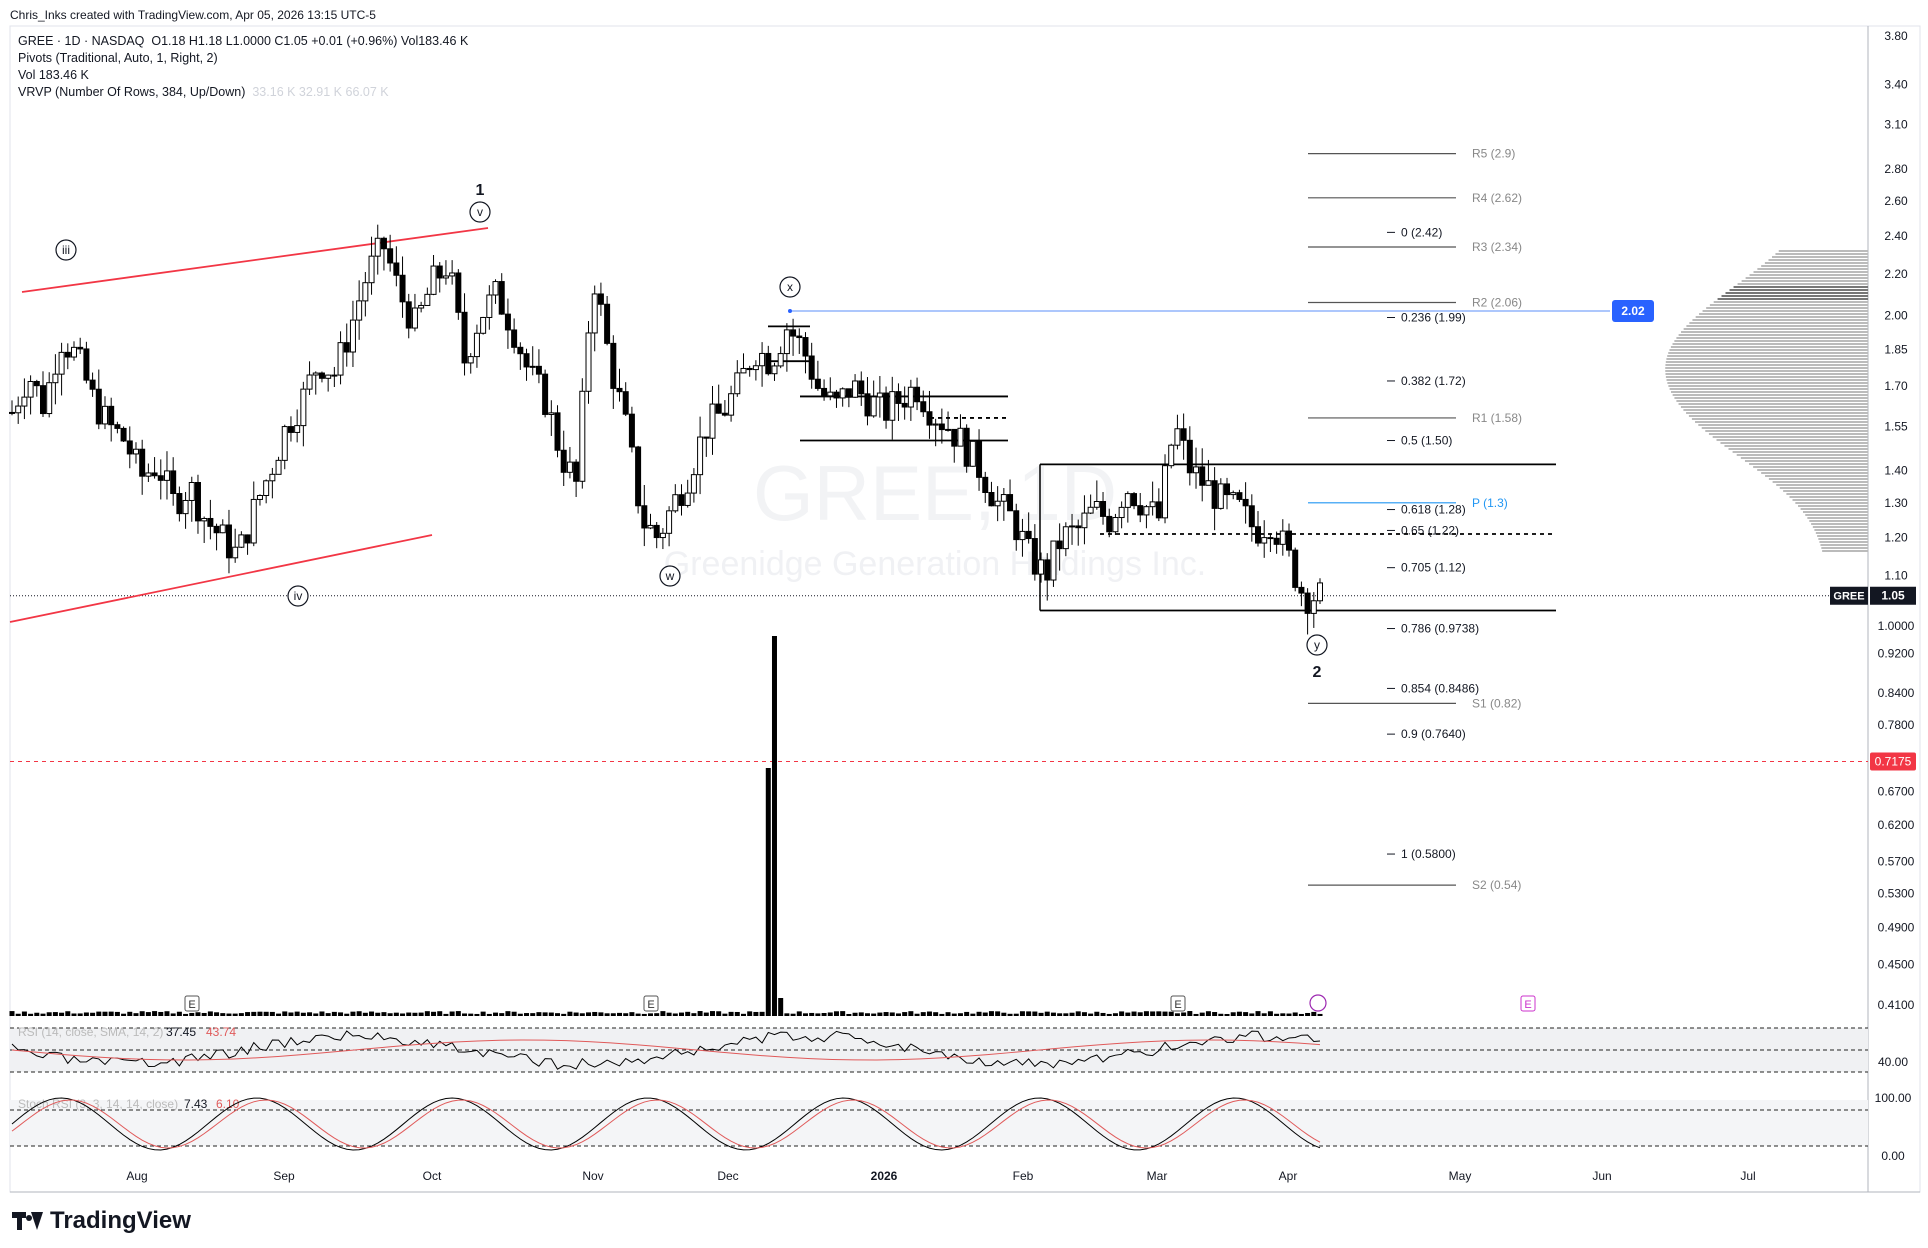  What do you see at coordinates (1896, 36) in the screenshot?
I see `price-tick-label: 3.80` at bounding box center [1896, 36].